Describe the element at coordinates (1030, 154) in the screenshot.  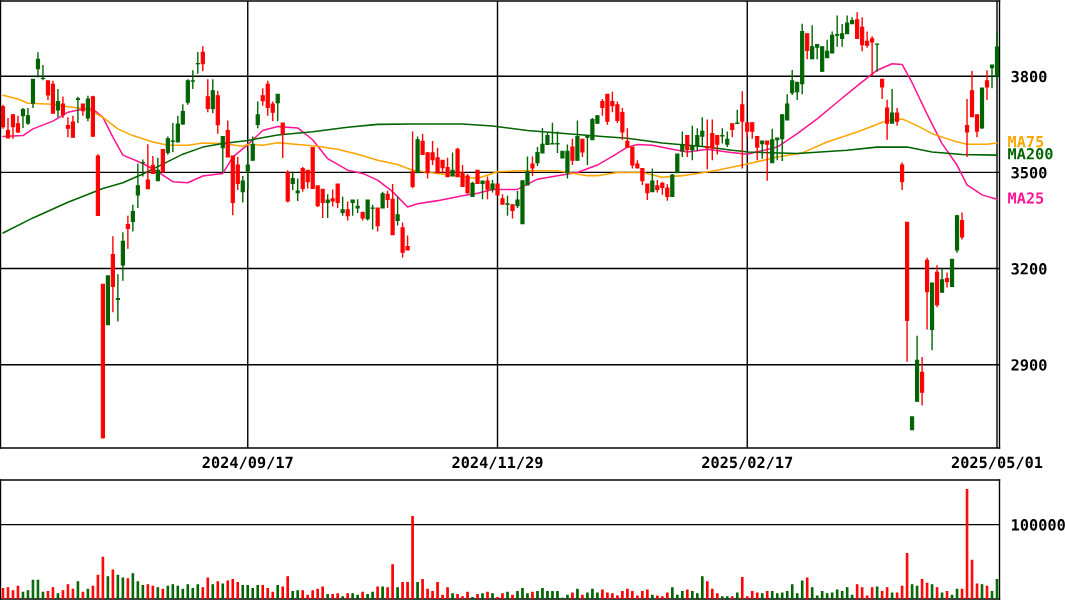
I see `series-label: MA200` at that location.